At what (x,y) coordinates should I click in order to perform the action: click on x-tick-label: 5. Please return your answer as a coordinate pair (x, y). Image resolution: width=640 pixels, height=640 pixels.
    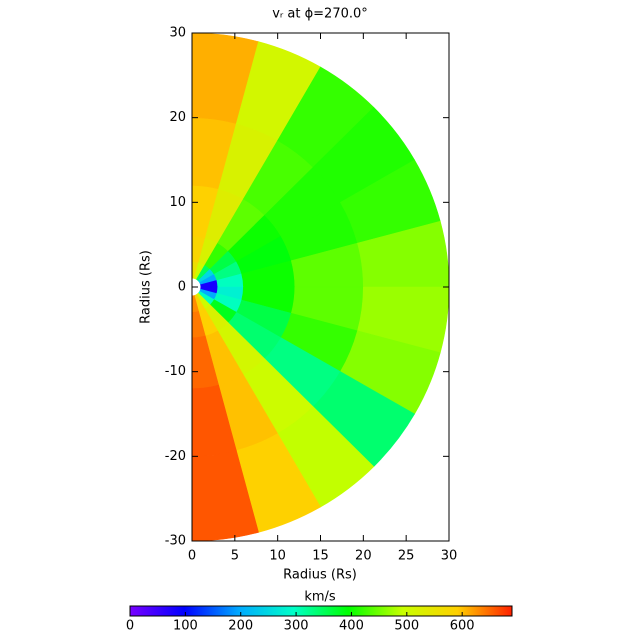
    Looking at the image, I should click on (235, 556).